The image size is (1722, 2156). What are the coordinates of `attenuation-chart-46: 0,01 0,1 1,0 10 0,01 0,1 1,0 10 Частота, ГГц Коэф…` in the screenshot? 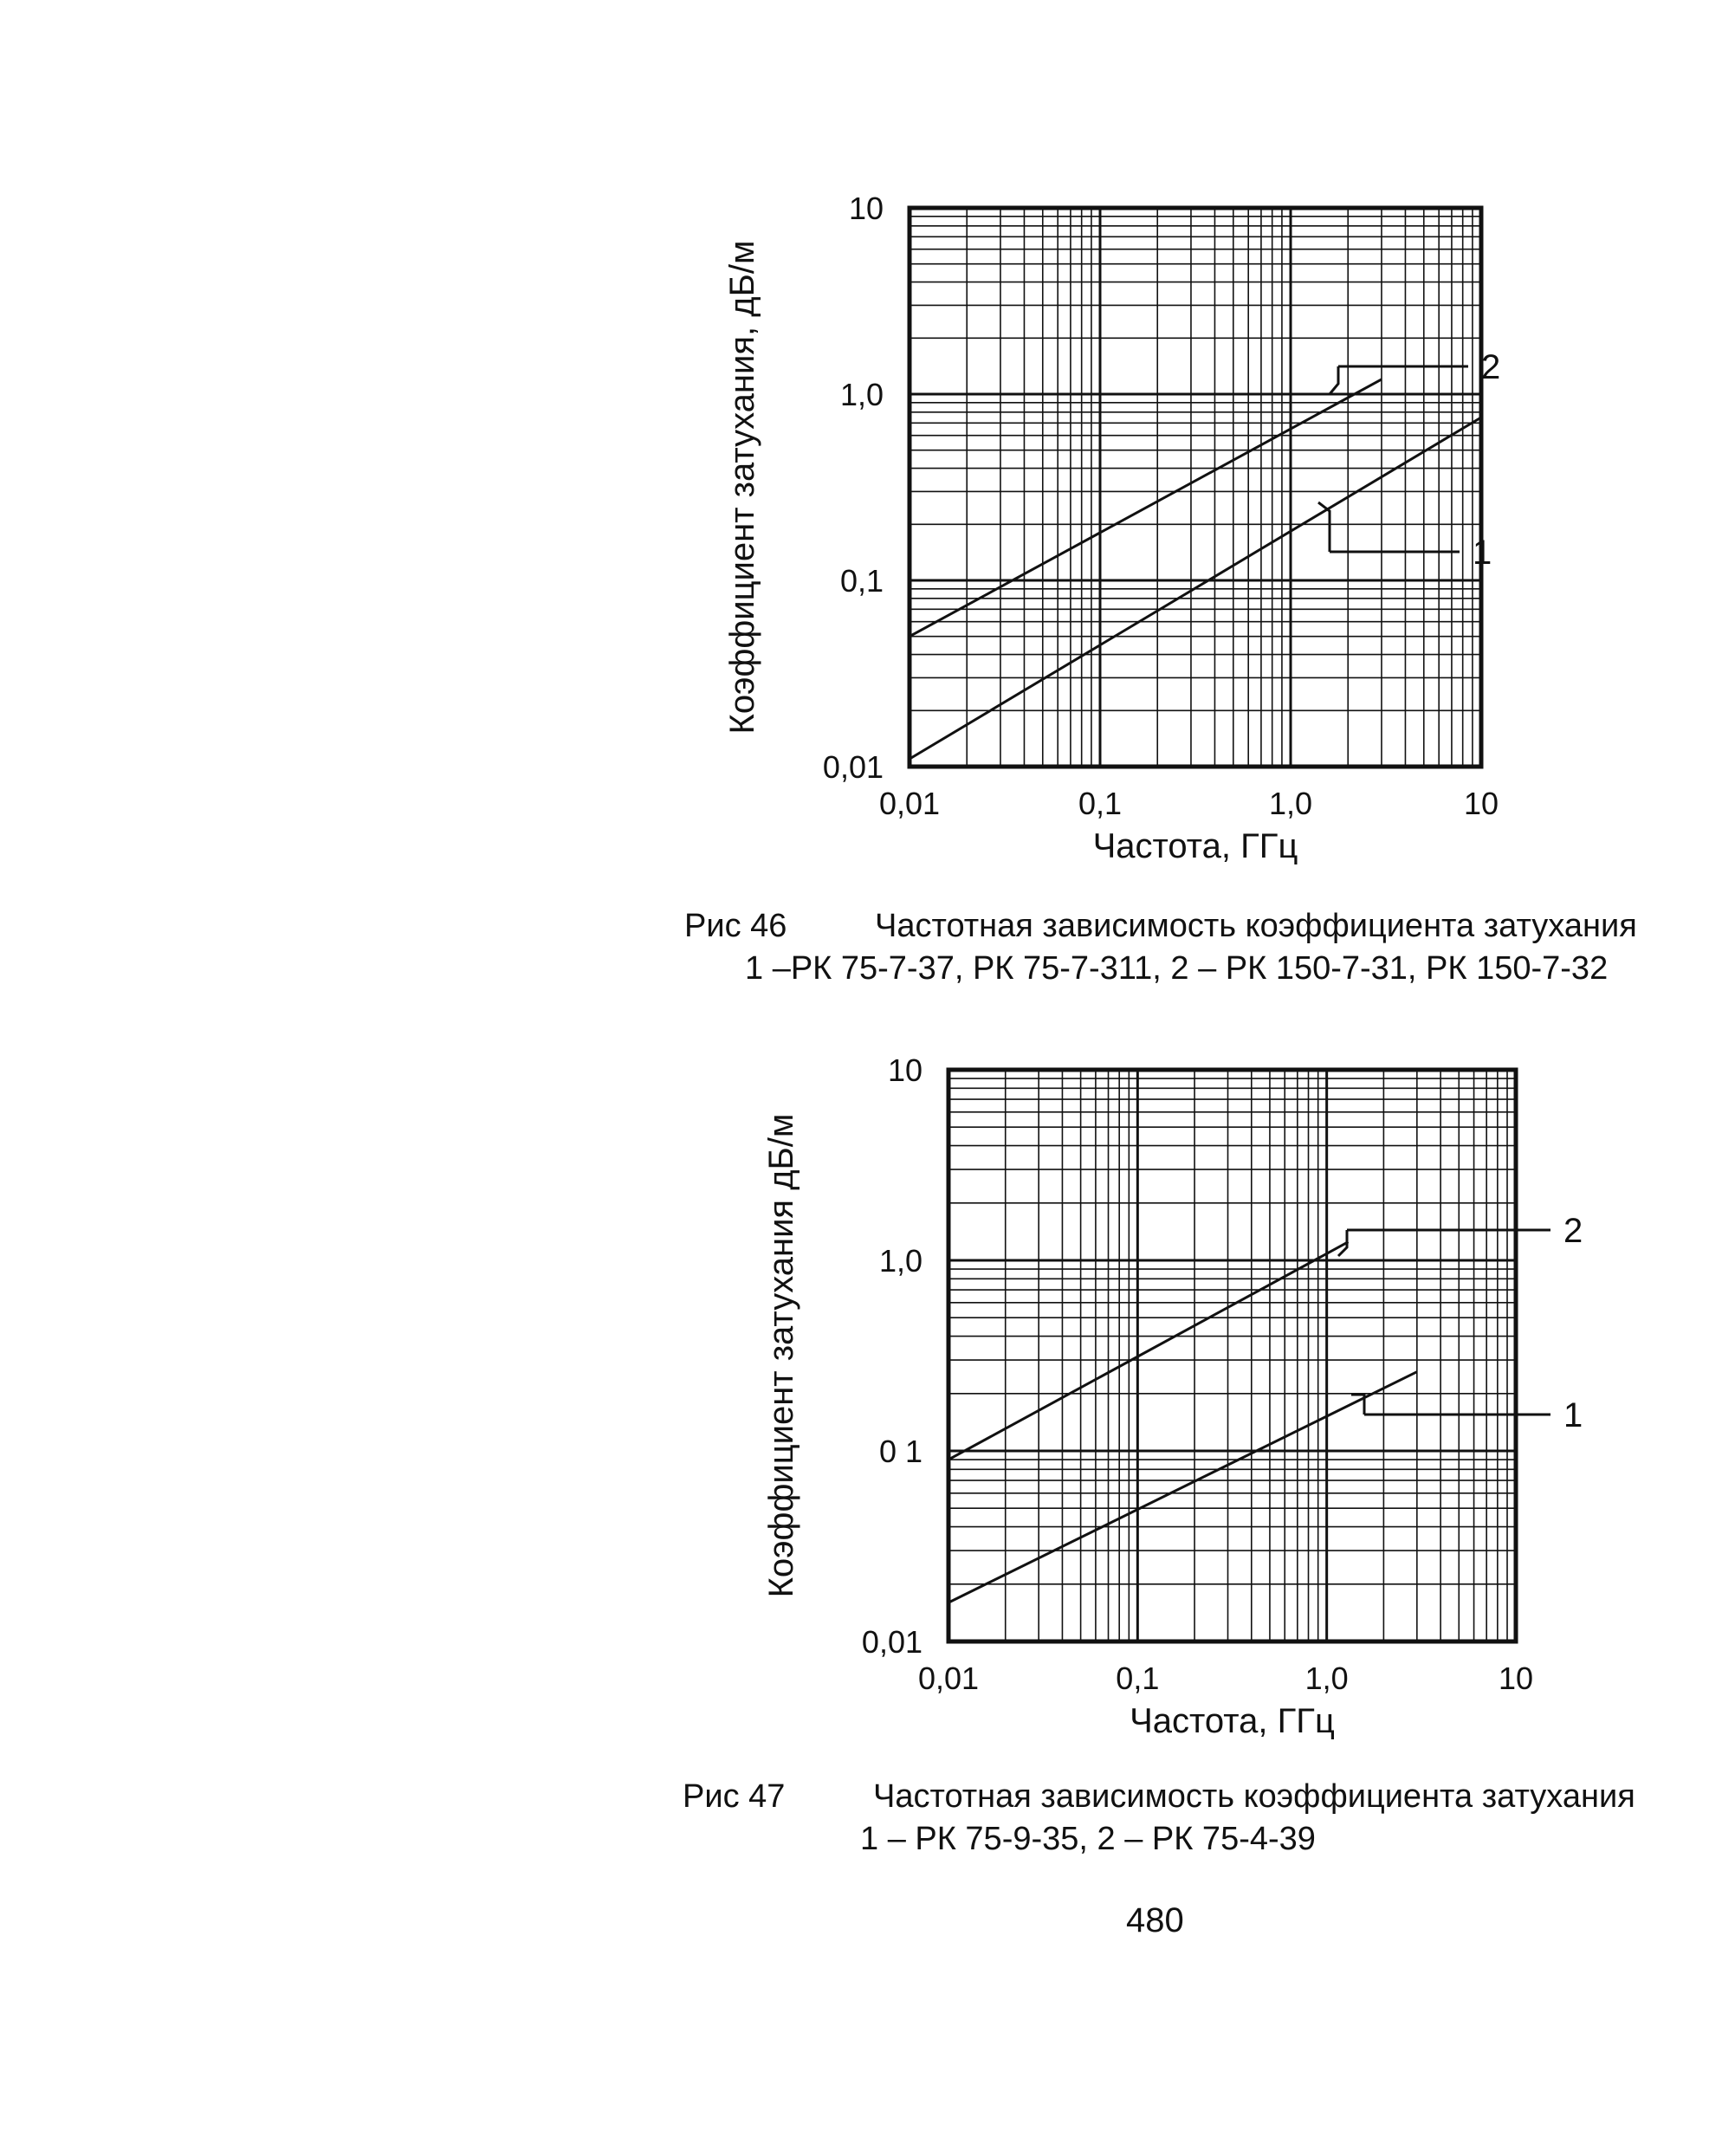 It's located at (1111, 528).